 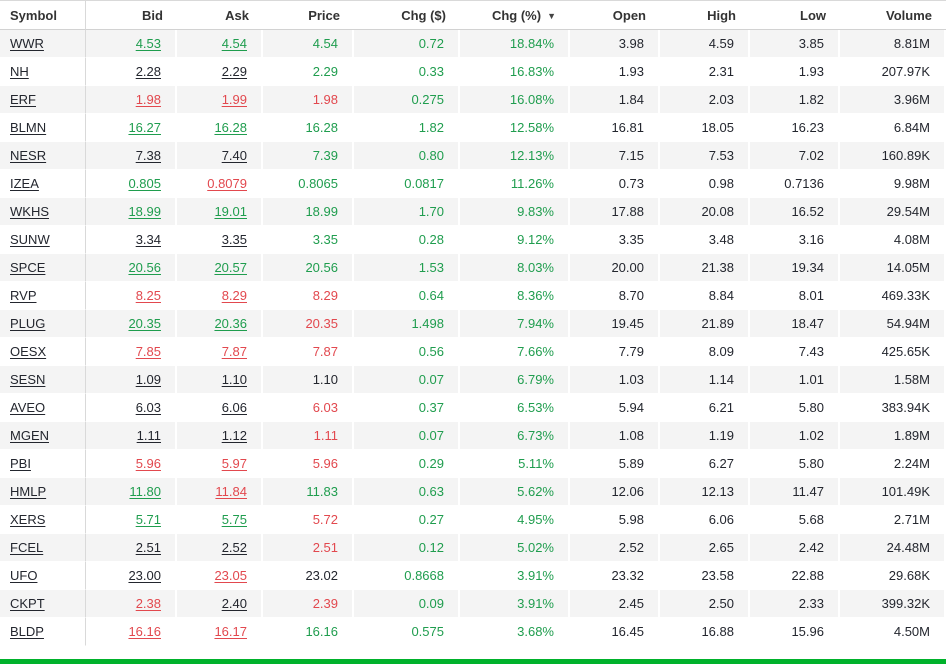 What do you see at coordinates (43, 296) in the screenshot?
I see `symbol-cell: RVP` at bounding box center [43, 296].